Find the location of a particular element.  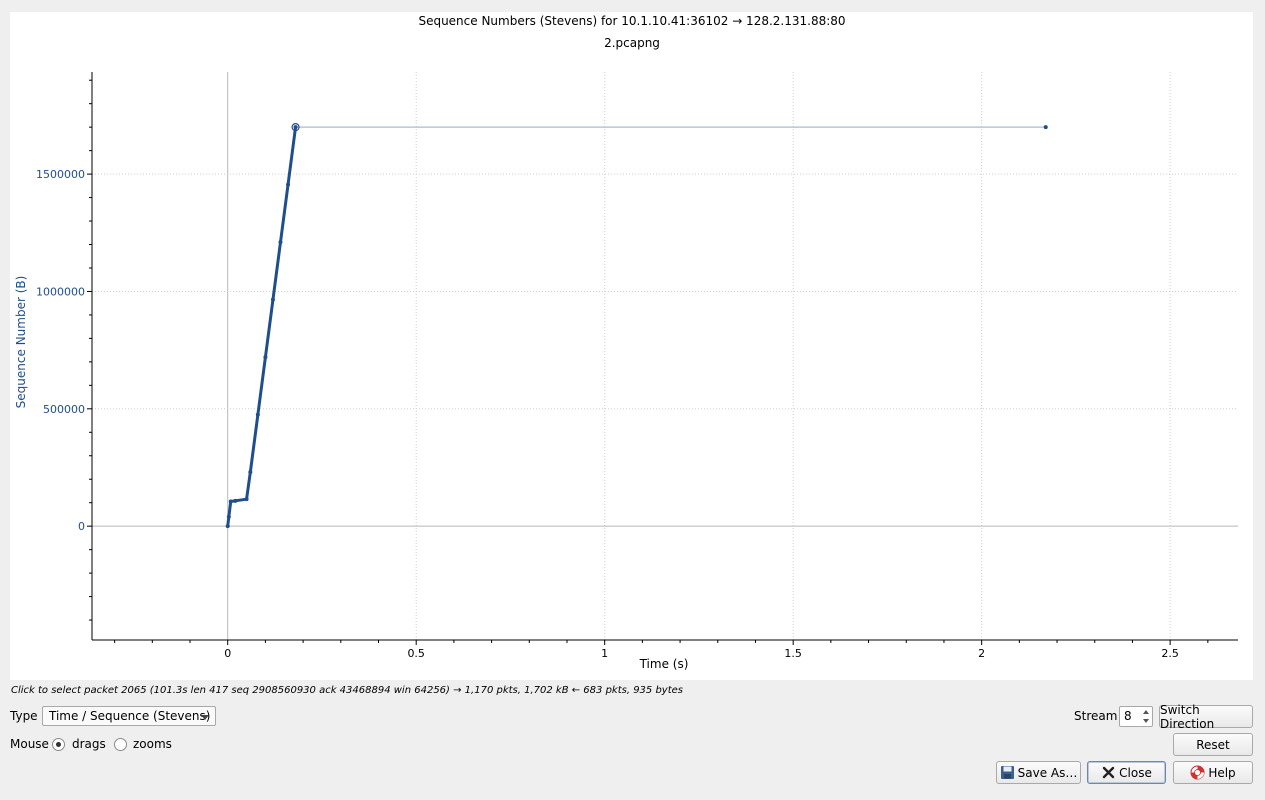

graph-type-select: Time / Sequence (Stevens) is located at coordinates (129, 716).